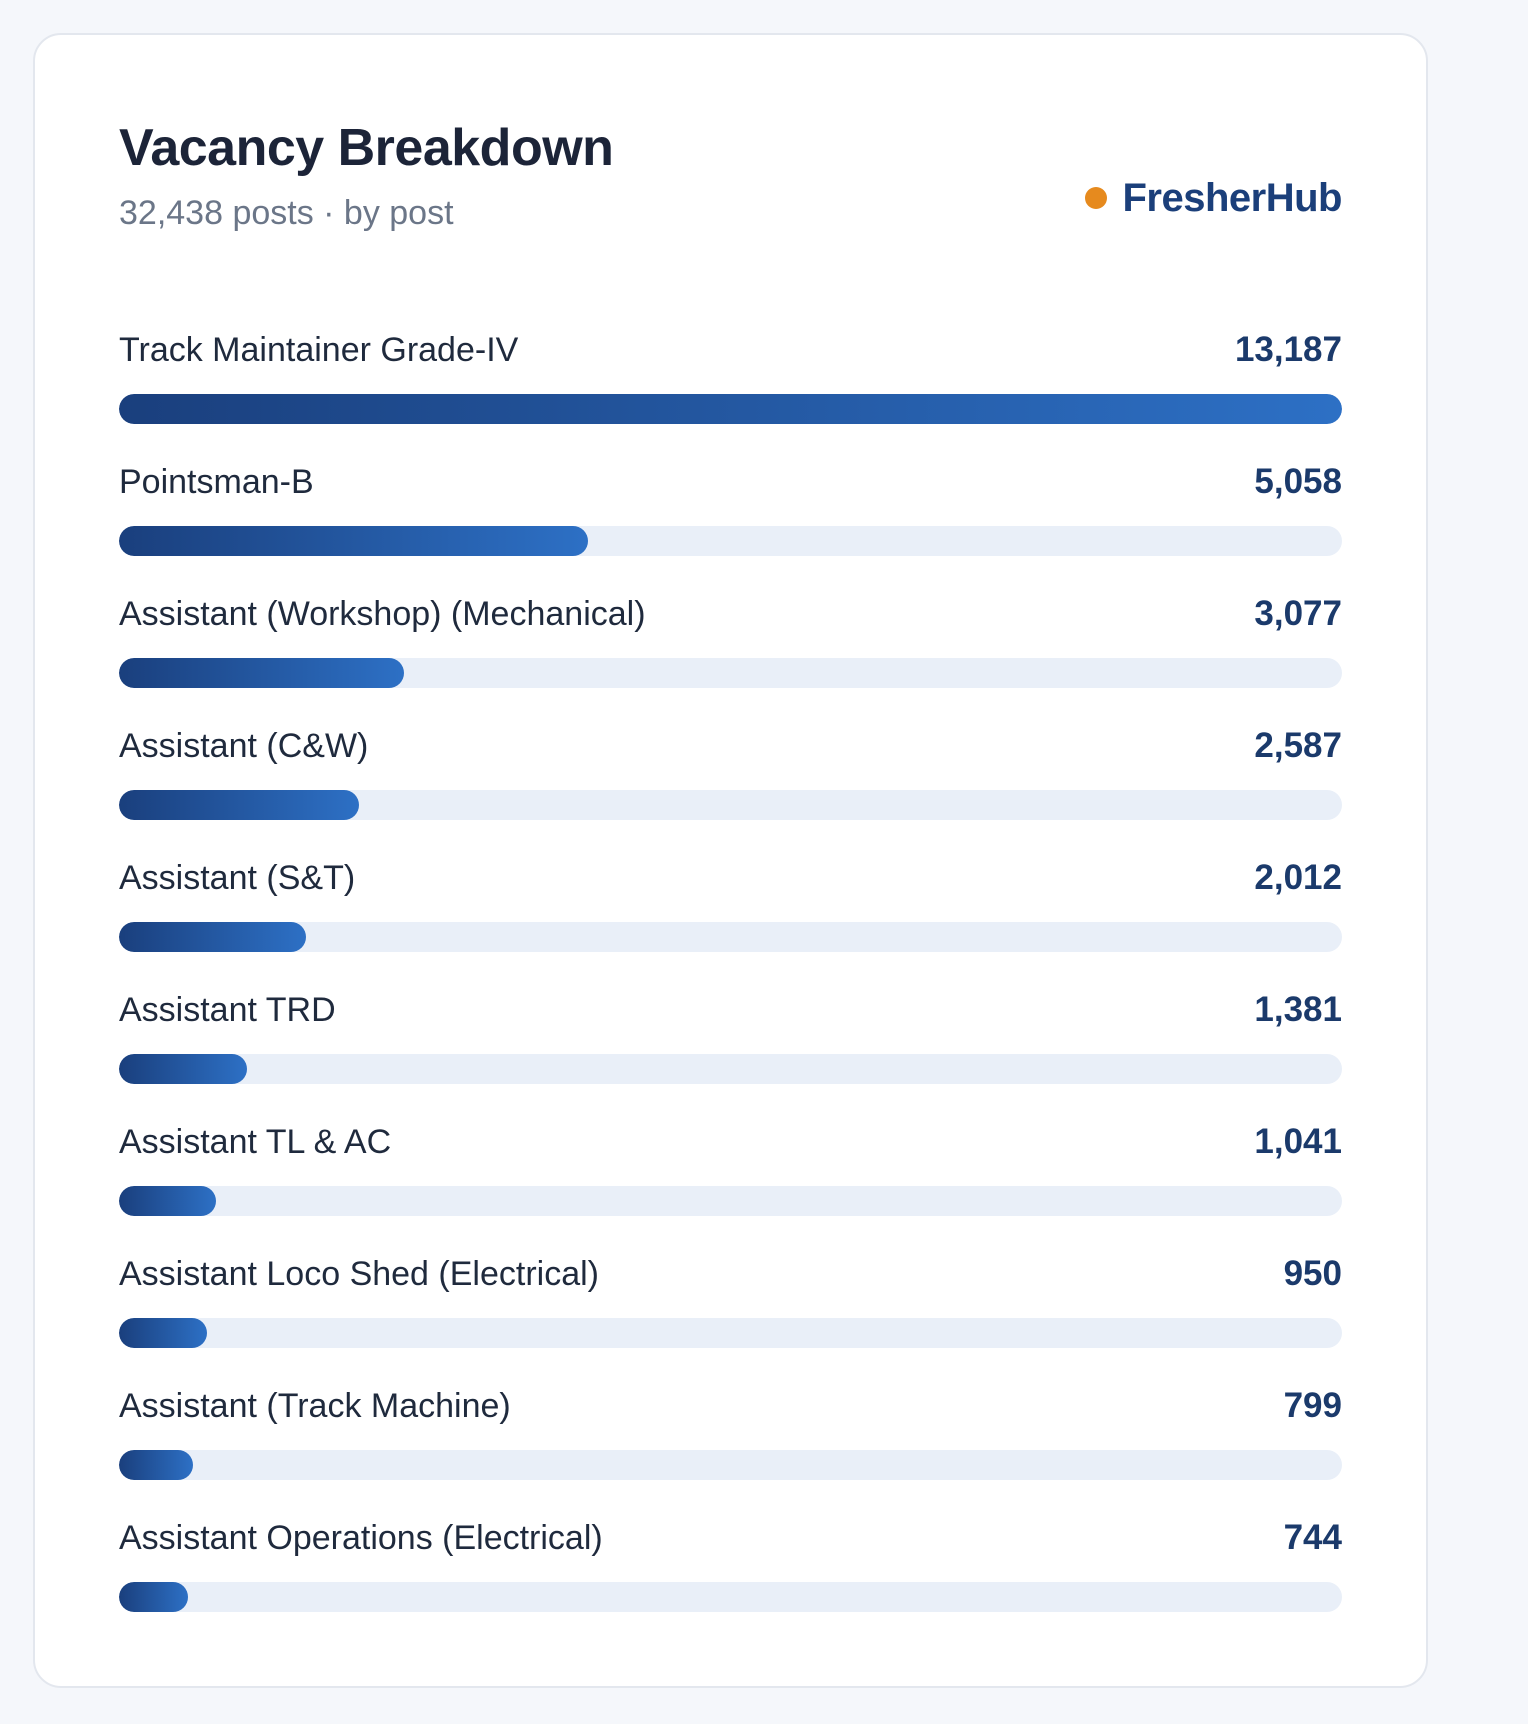  I want to click on bar-row: Assistant Loco Shed (Electrical) 950, so click(730, 1315).